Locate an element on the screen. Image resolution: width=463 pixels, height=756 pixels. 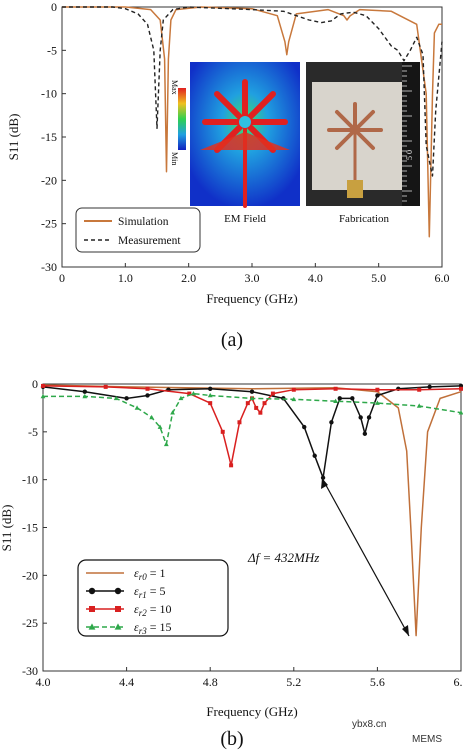
em-field-label: EM Field is located at coordinates (245, 219).